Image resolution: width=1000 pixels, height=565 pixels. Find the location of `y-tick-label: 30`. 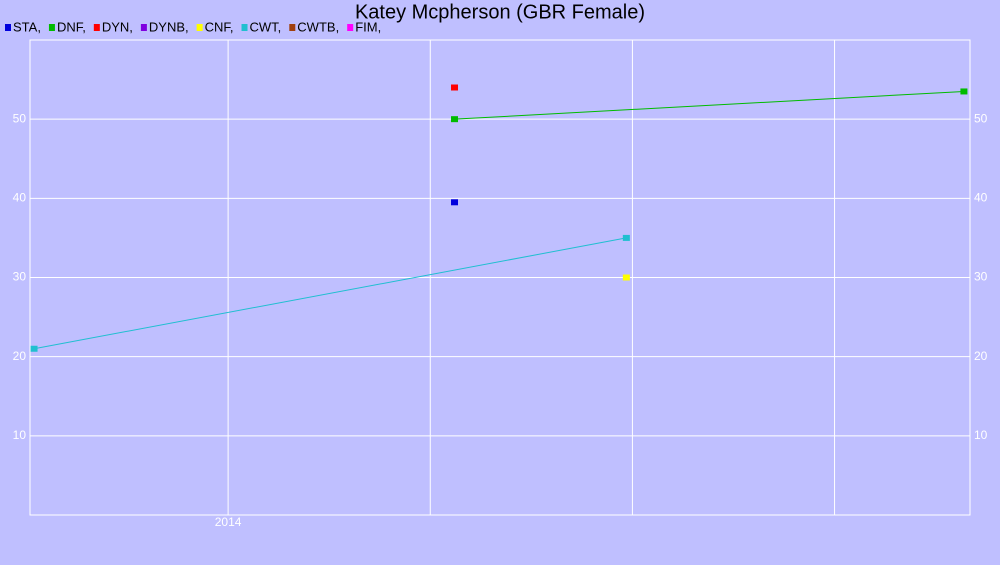

y-tick-label: 30 is located at coordinates (20, 277).